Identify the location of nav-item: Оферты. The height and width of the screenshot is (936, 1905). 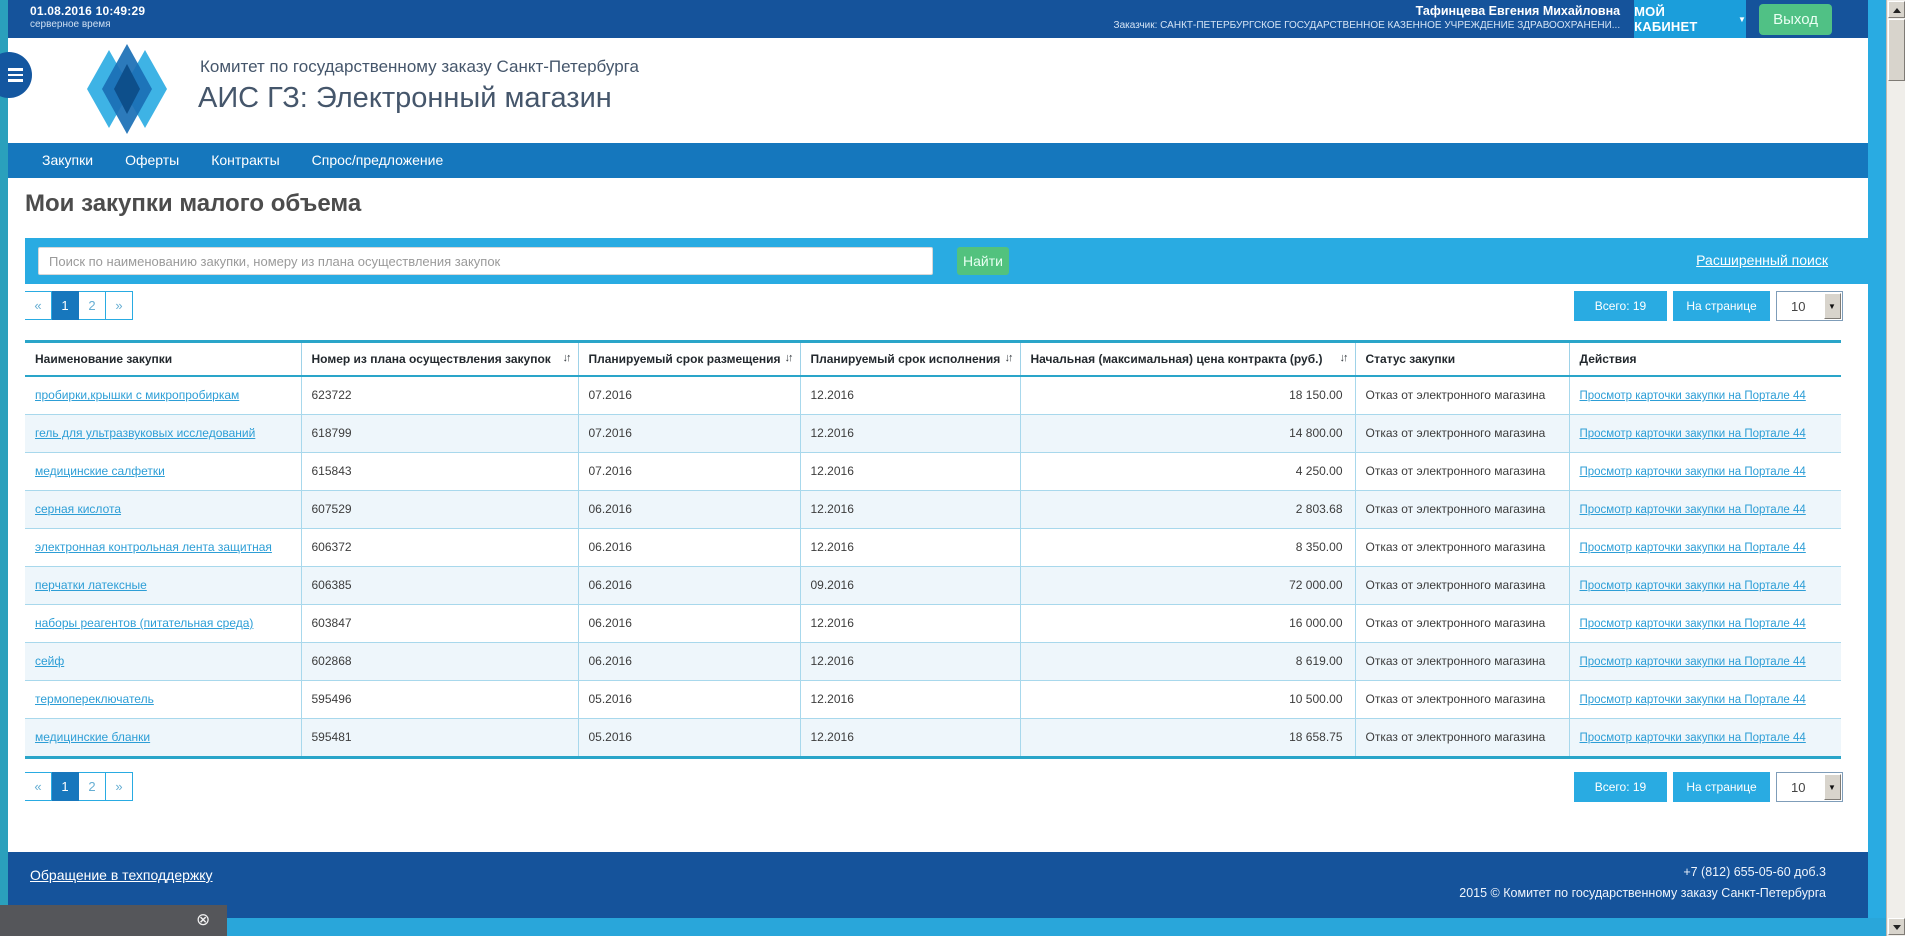
(152, 160).